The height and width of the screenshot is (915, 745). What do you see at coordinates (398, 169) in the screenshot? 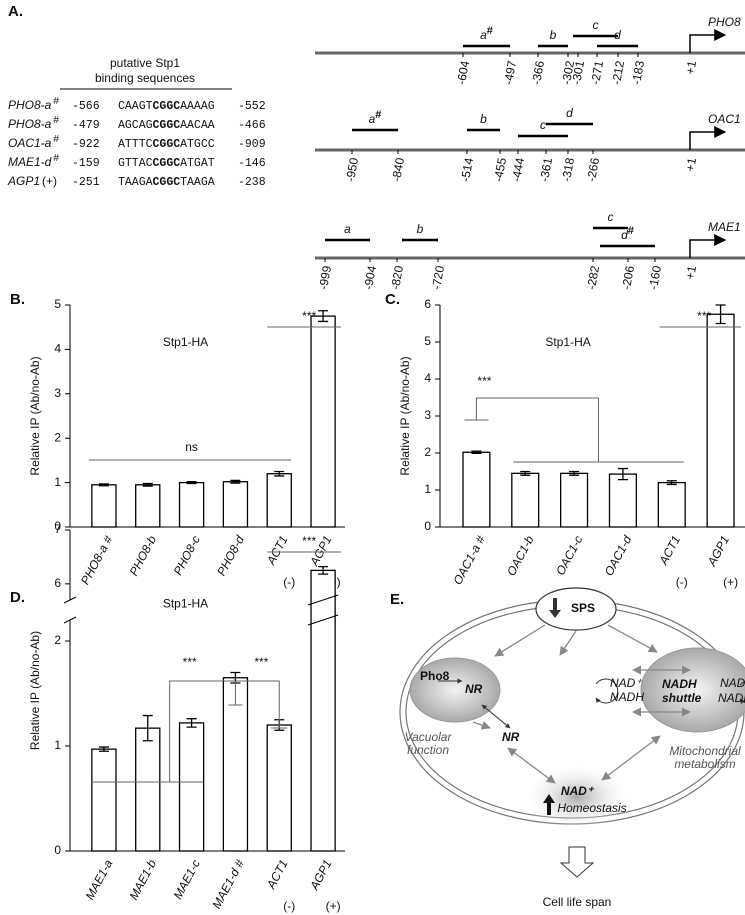
I see `position-label: -840` at bounding box center [398, 169].